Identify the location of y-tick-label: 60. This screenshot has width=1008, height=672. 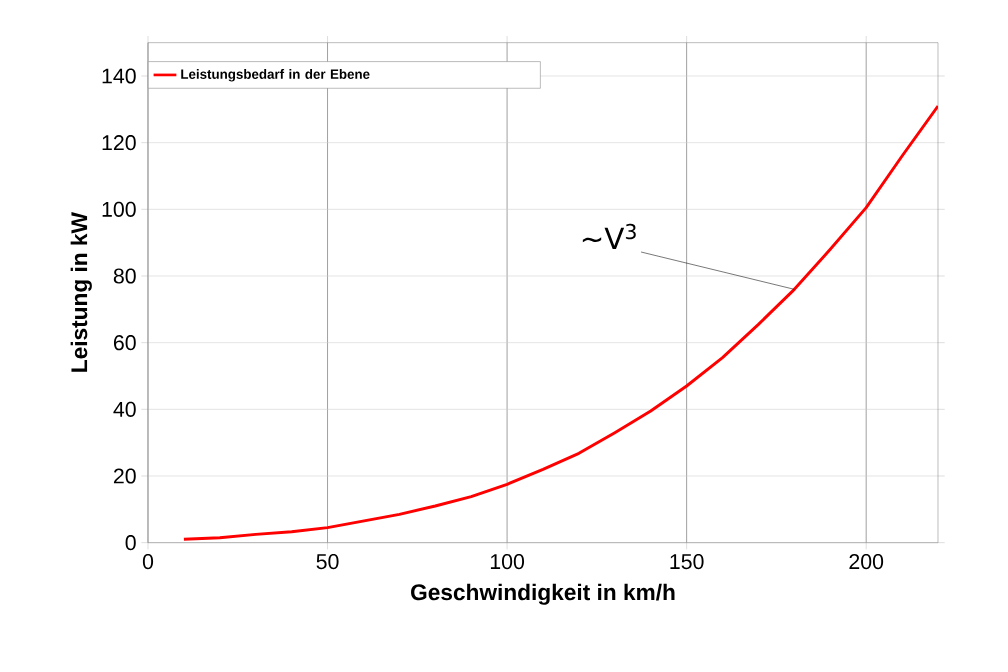
(124, 343).